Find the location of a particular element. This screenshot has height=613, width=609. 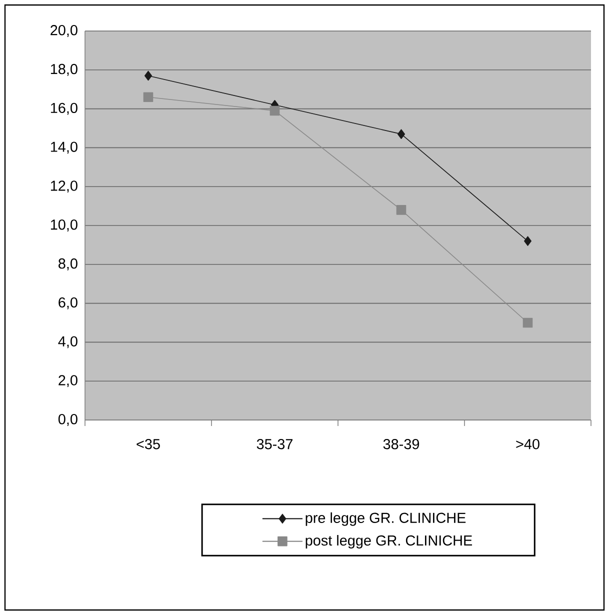

y-tick-label: 20,0 is located at coordinates (64, 31).